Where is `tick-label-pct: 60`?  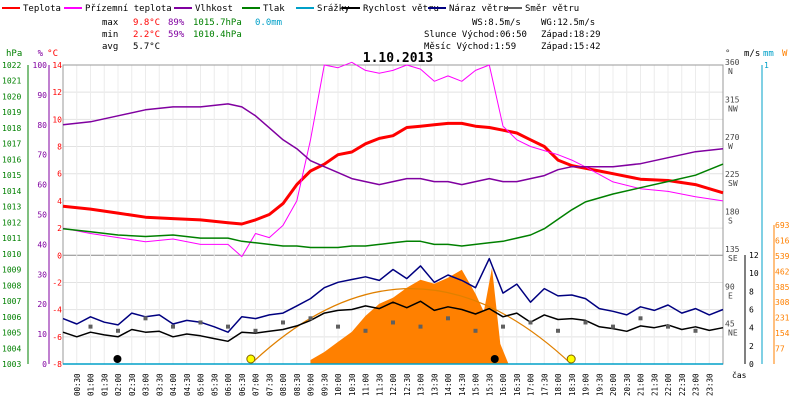 tick-label-pct: 60 is located at coordinates (42, 185).